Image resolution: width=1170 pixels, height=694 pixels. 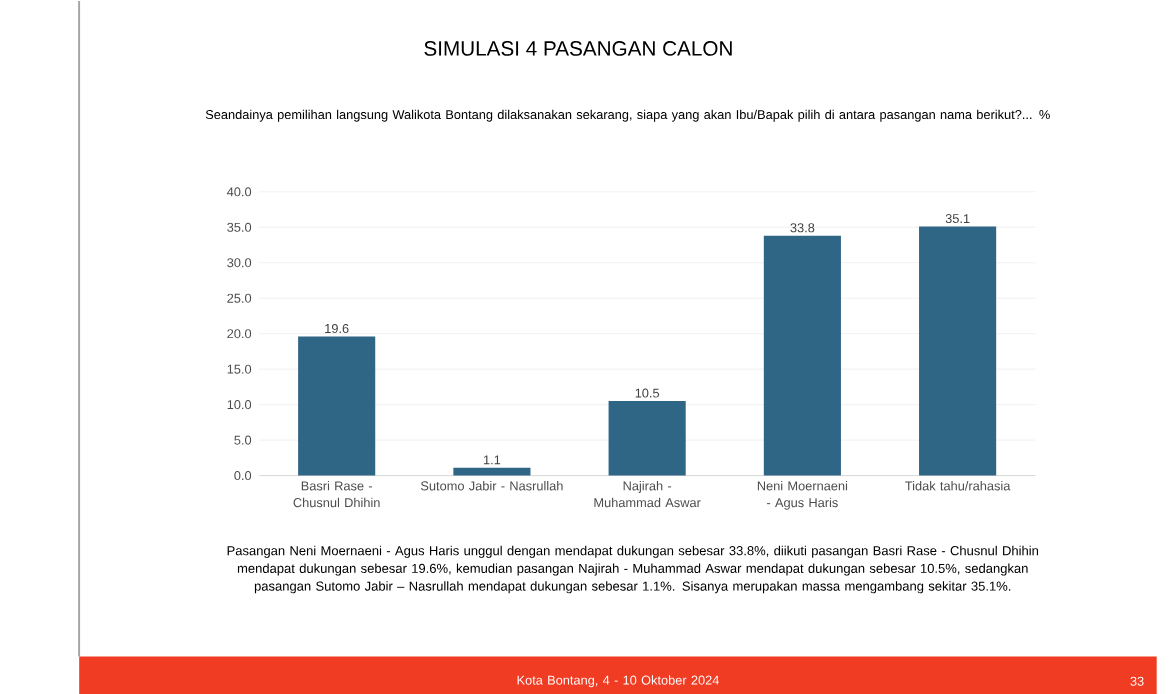 What do you see at coordinates (239, 334) in the screenshot?
I see `y-tick-label: 20.0` at bounding box center [239, 334].